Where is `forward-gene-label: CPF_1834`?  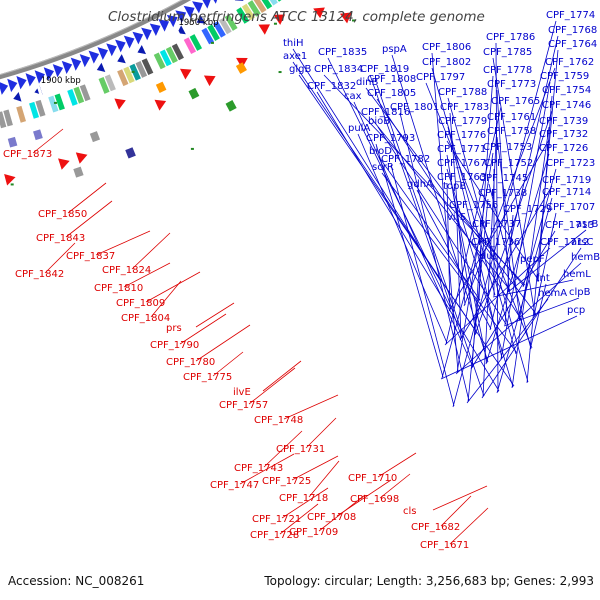
forward-gene-label: CPF_1834 is located at coordinates (338, 69).